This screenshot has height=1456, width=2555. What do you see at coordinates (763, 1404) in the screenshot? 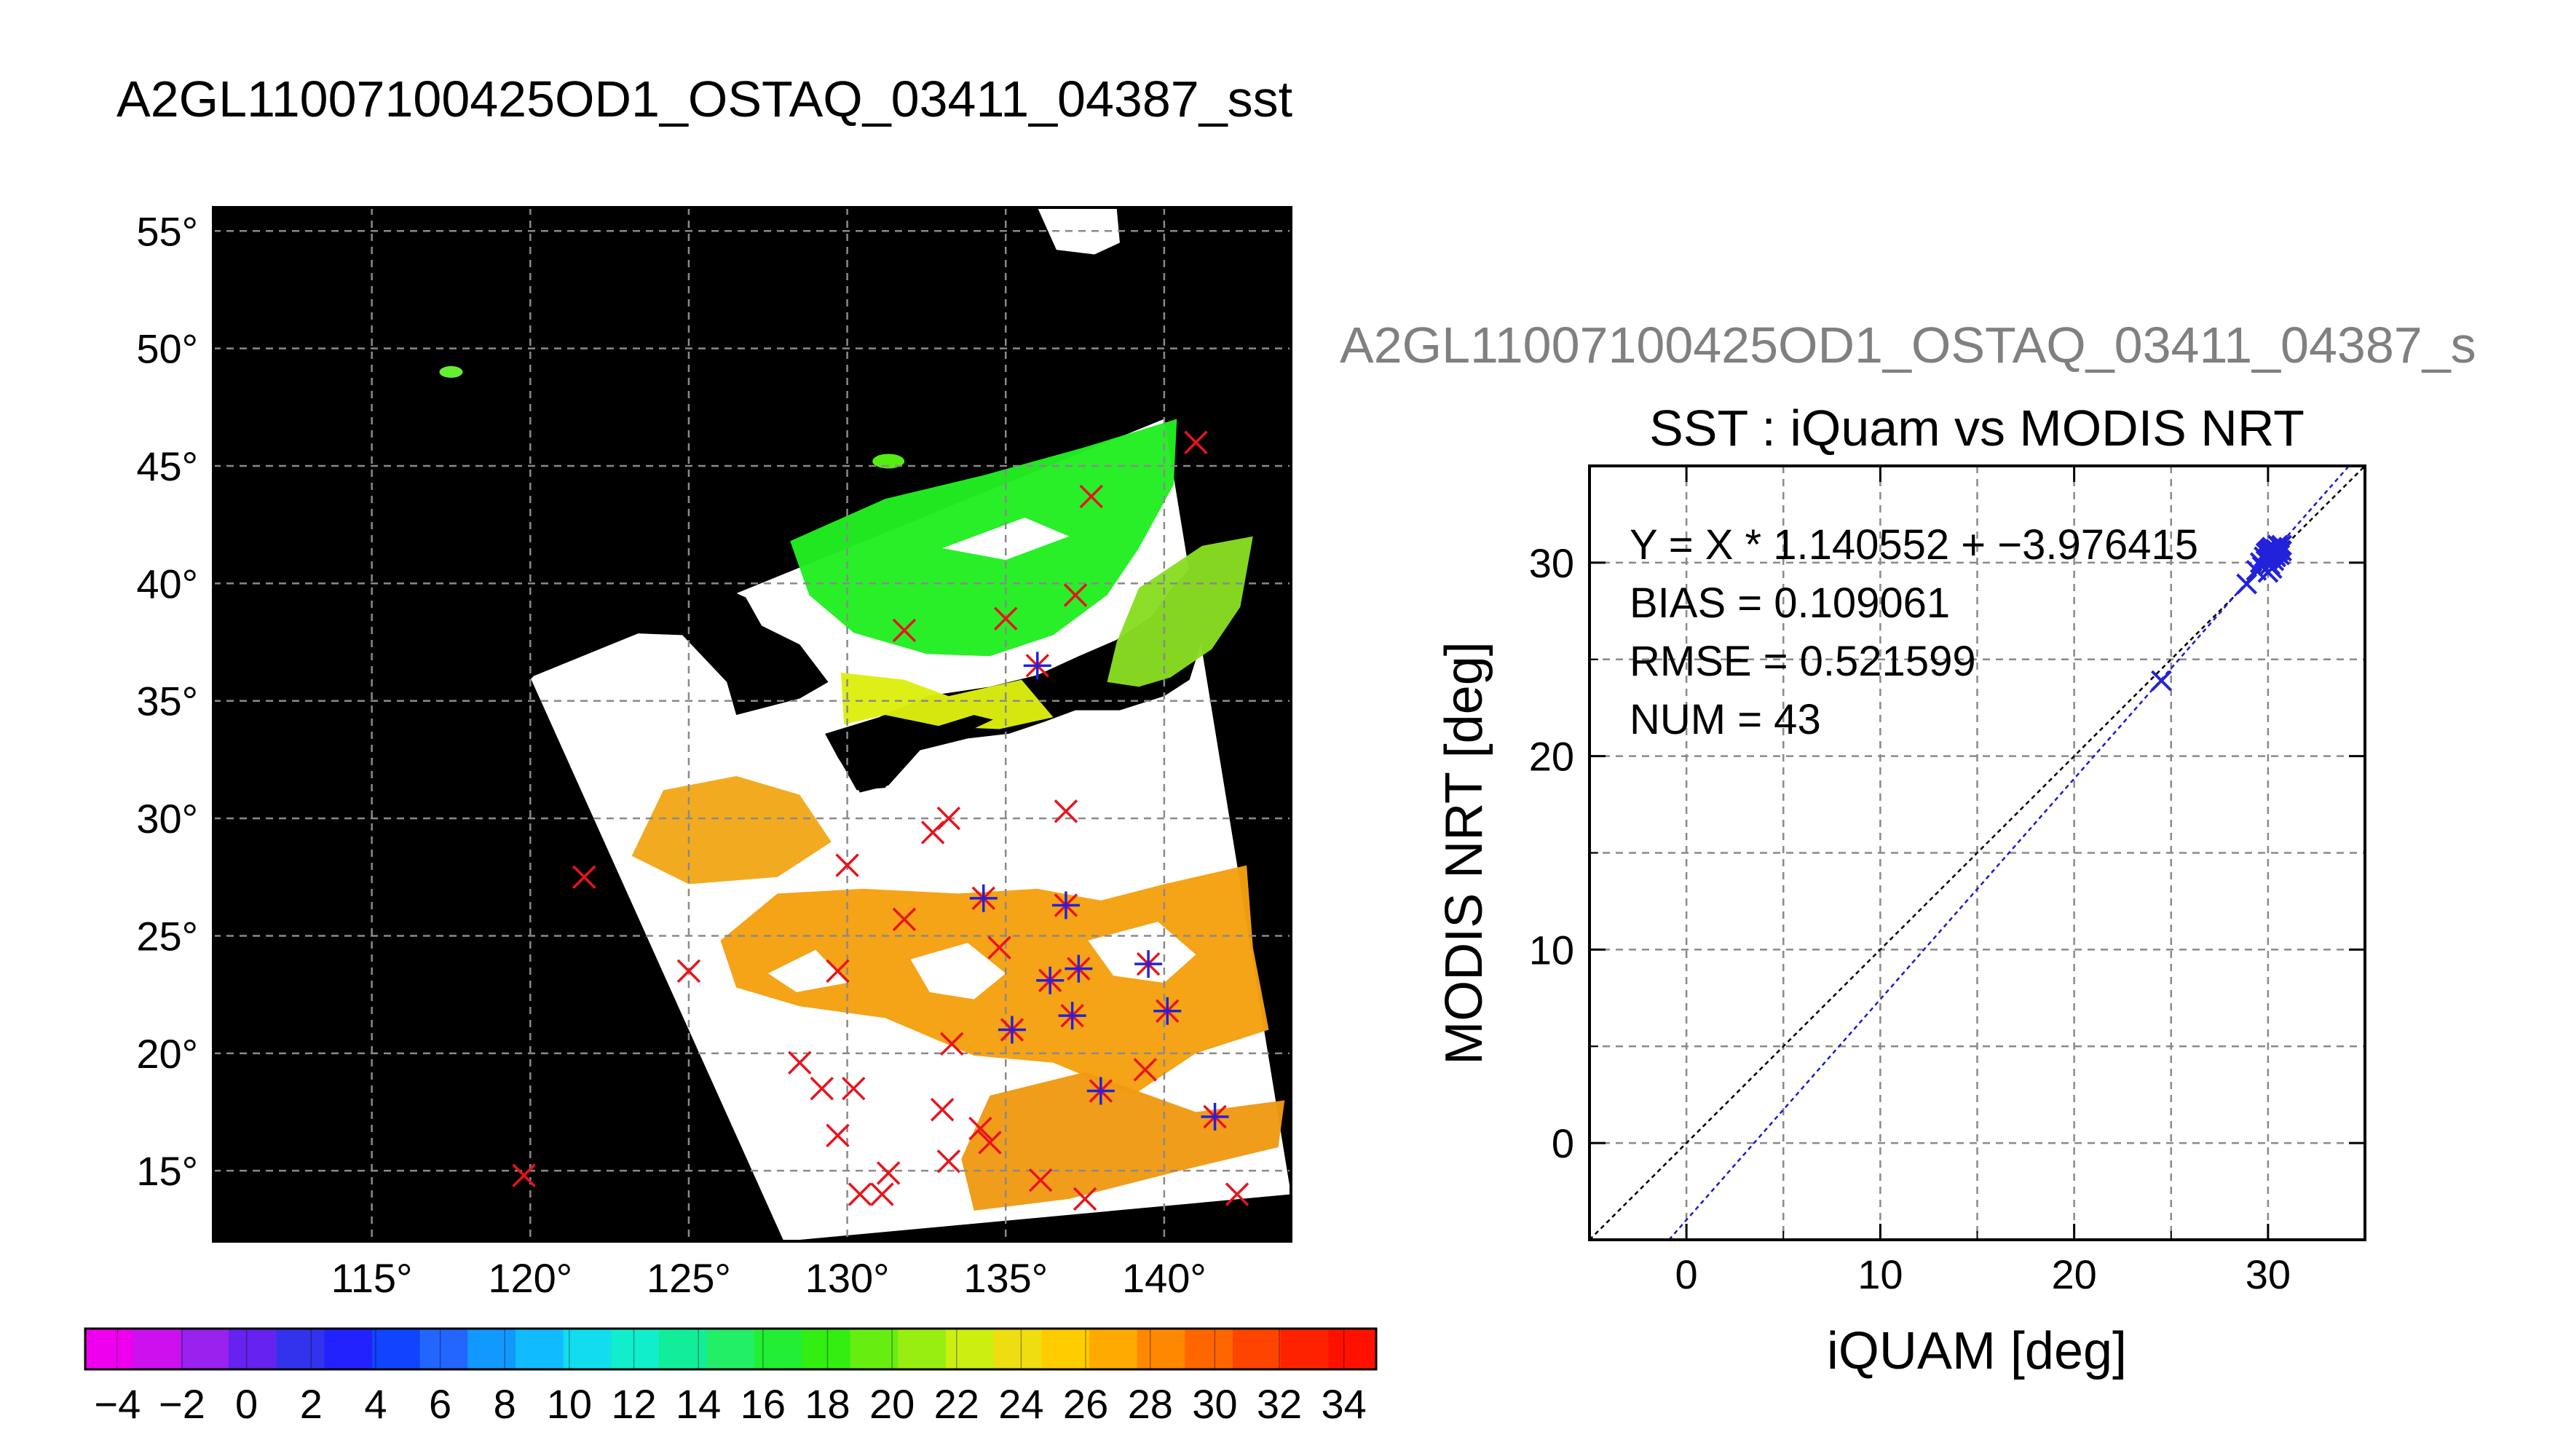
I see `colorbar-tick-label: 16` at bounding box center [763, 1404].